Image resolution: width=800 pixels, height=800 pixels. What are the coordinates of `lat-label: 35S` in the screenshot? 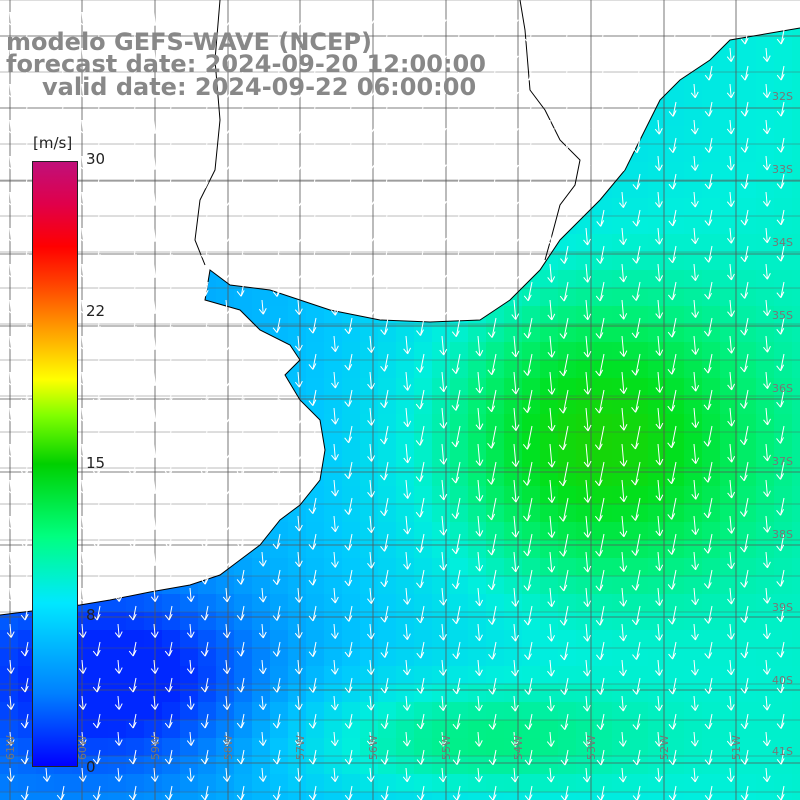 It's located at (782, 315).